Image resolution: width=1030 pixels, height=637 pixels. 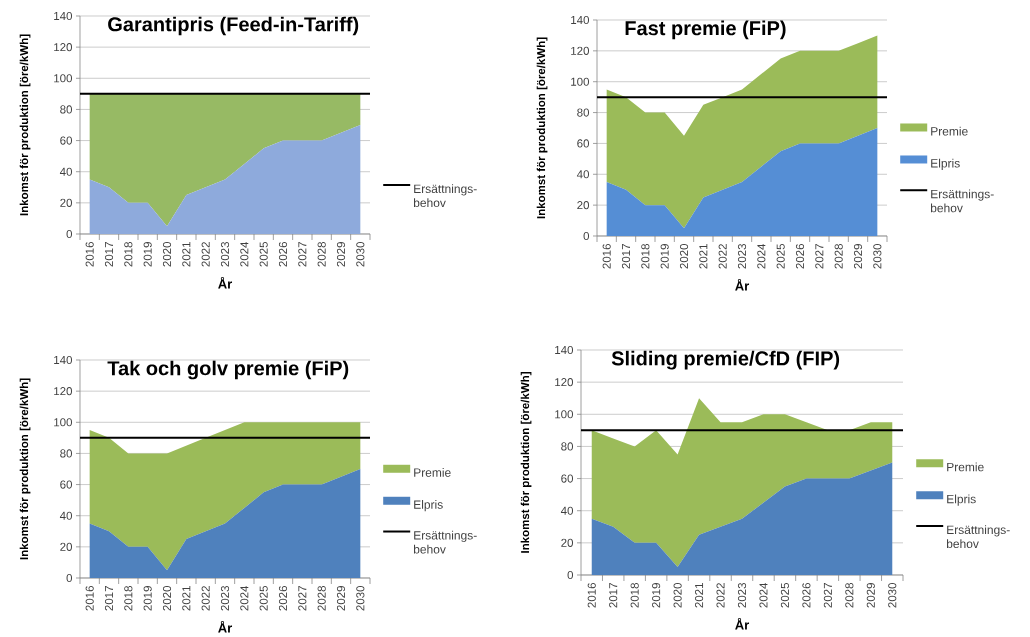 I want to click on chart-title: Fast premie (FiP), so click(x=705, y=30).